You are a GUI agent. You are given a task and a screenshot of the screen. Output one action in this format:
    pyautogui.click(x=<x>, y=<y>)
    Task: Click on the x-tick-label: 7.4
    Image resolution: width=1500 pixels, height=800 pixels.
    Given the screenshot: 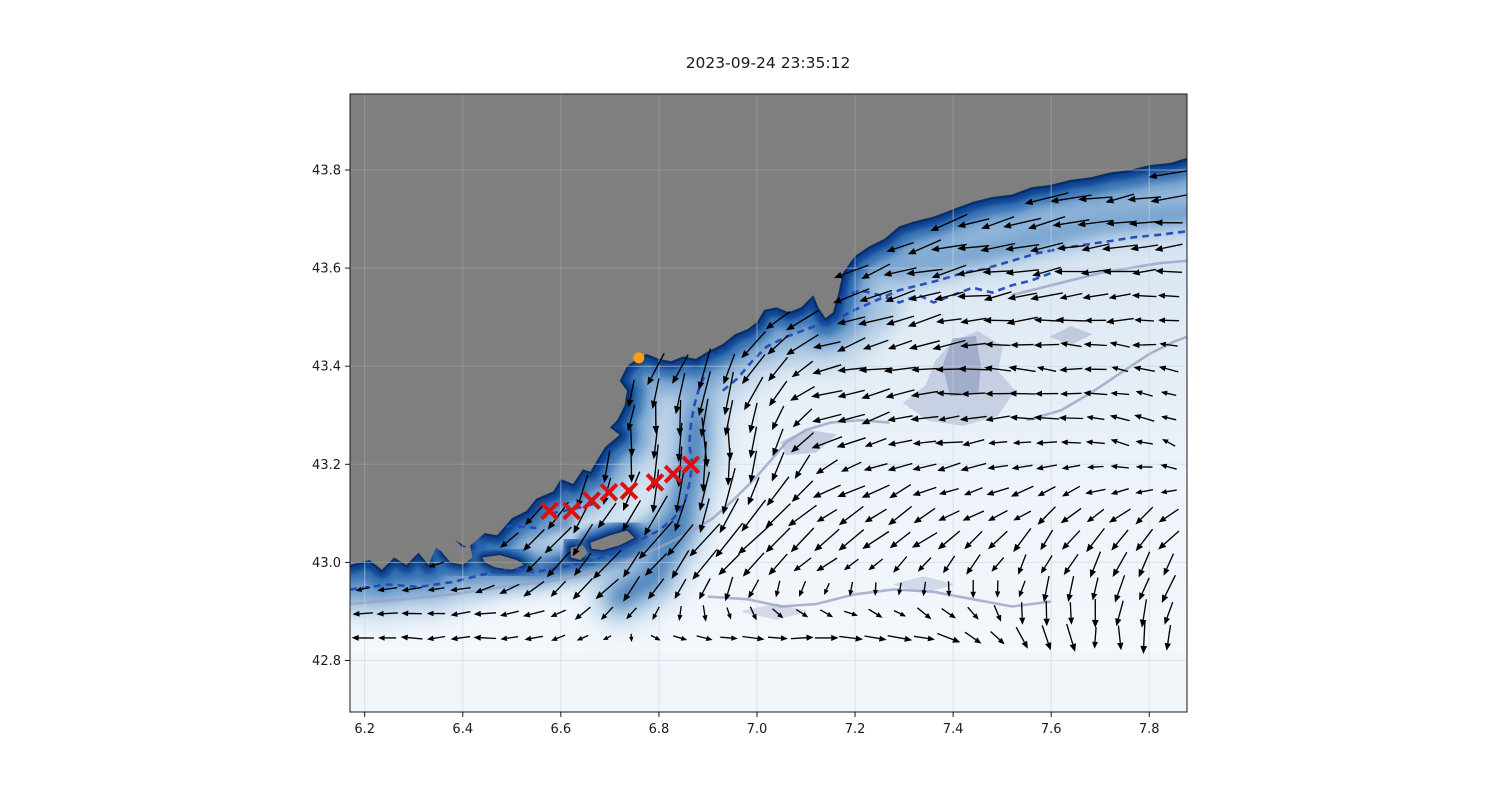 What is the action you would take?
    pyautogui.click(x=953, y=729)
    